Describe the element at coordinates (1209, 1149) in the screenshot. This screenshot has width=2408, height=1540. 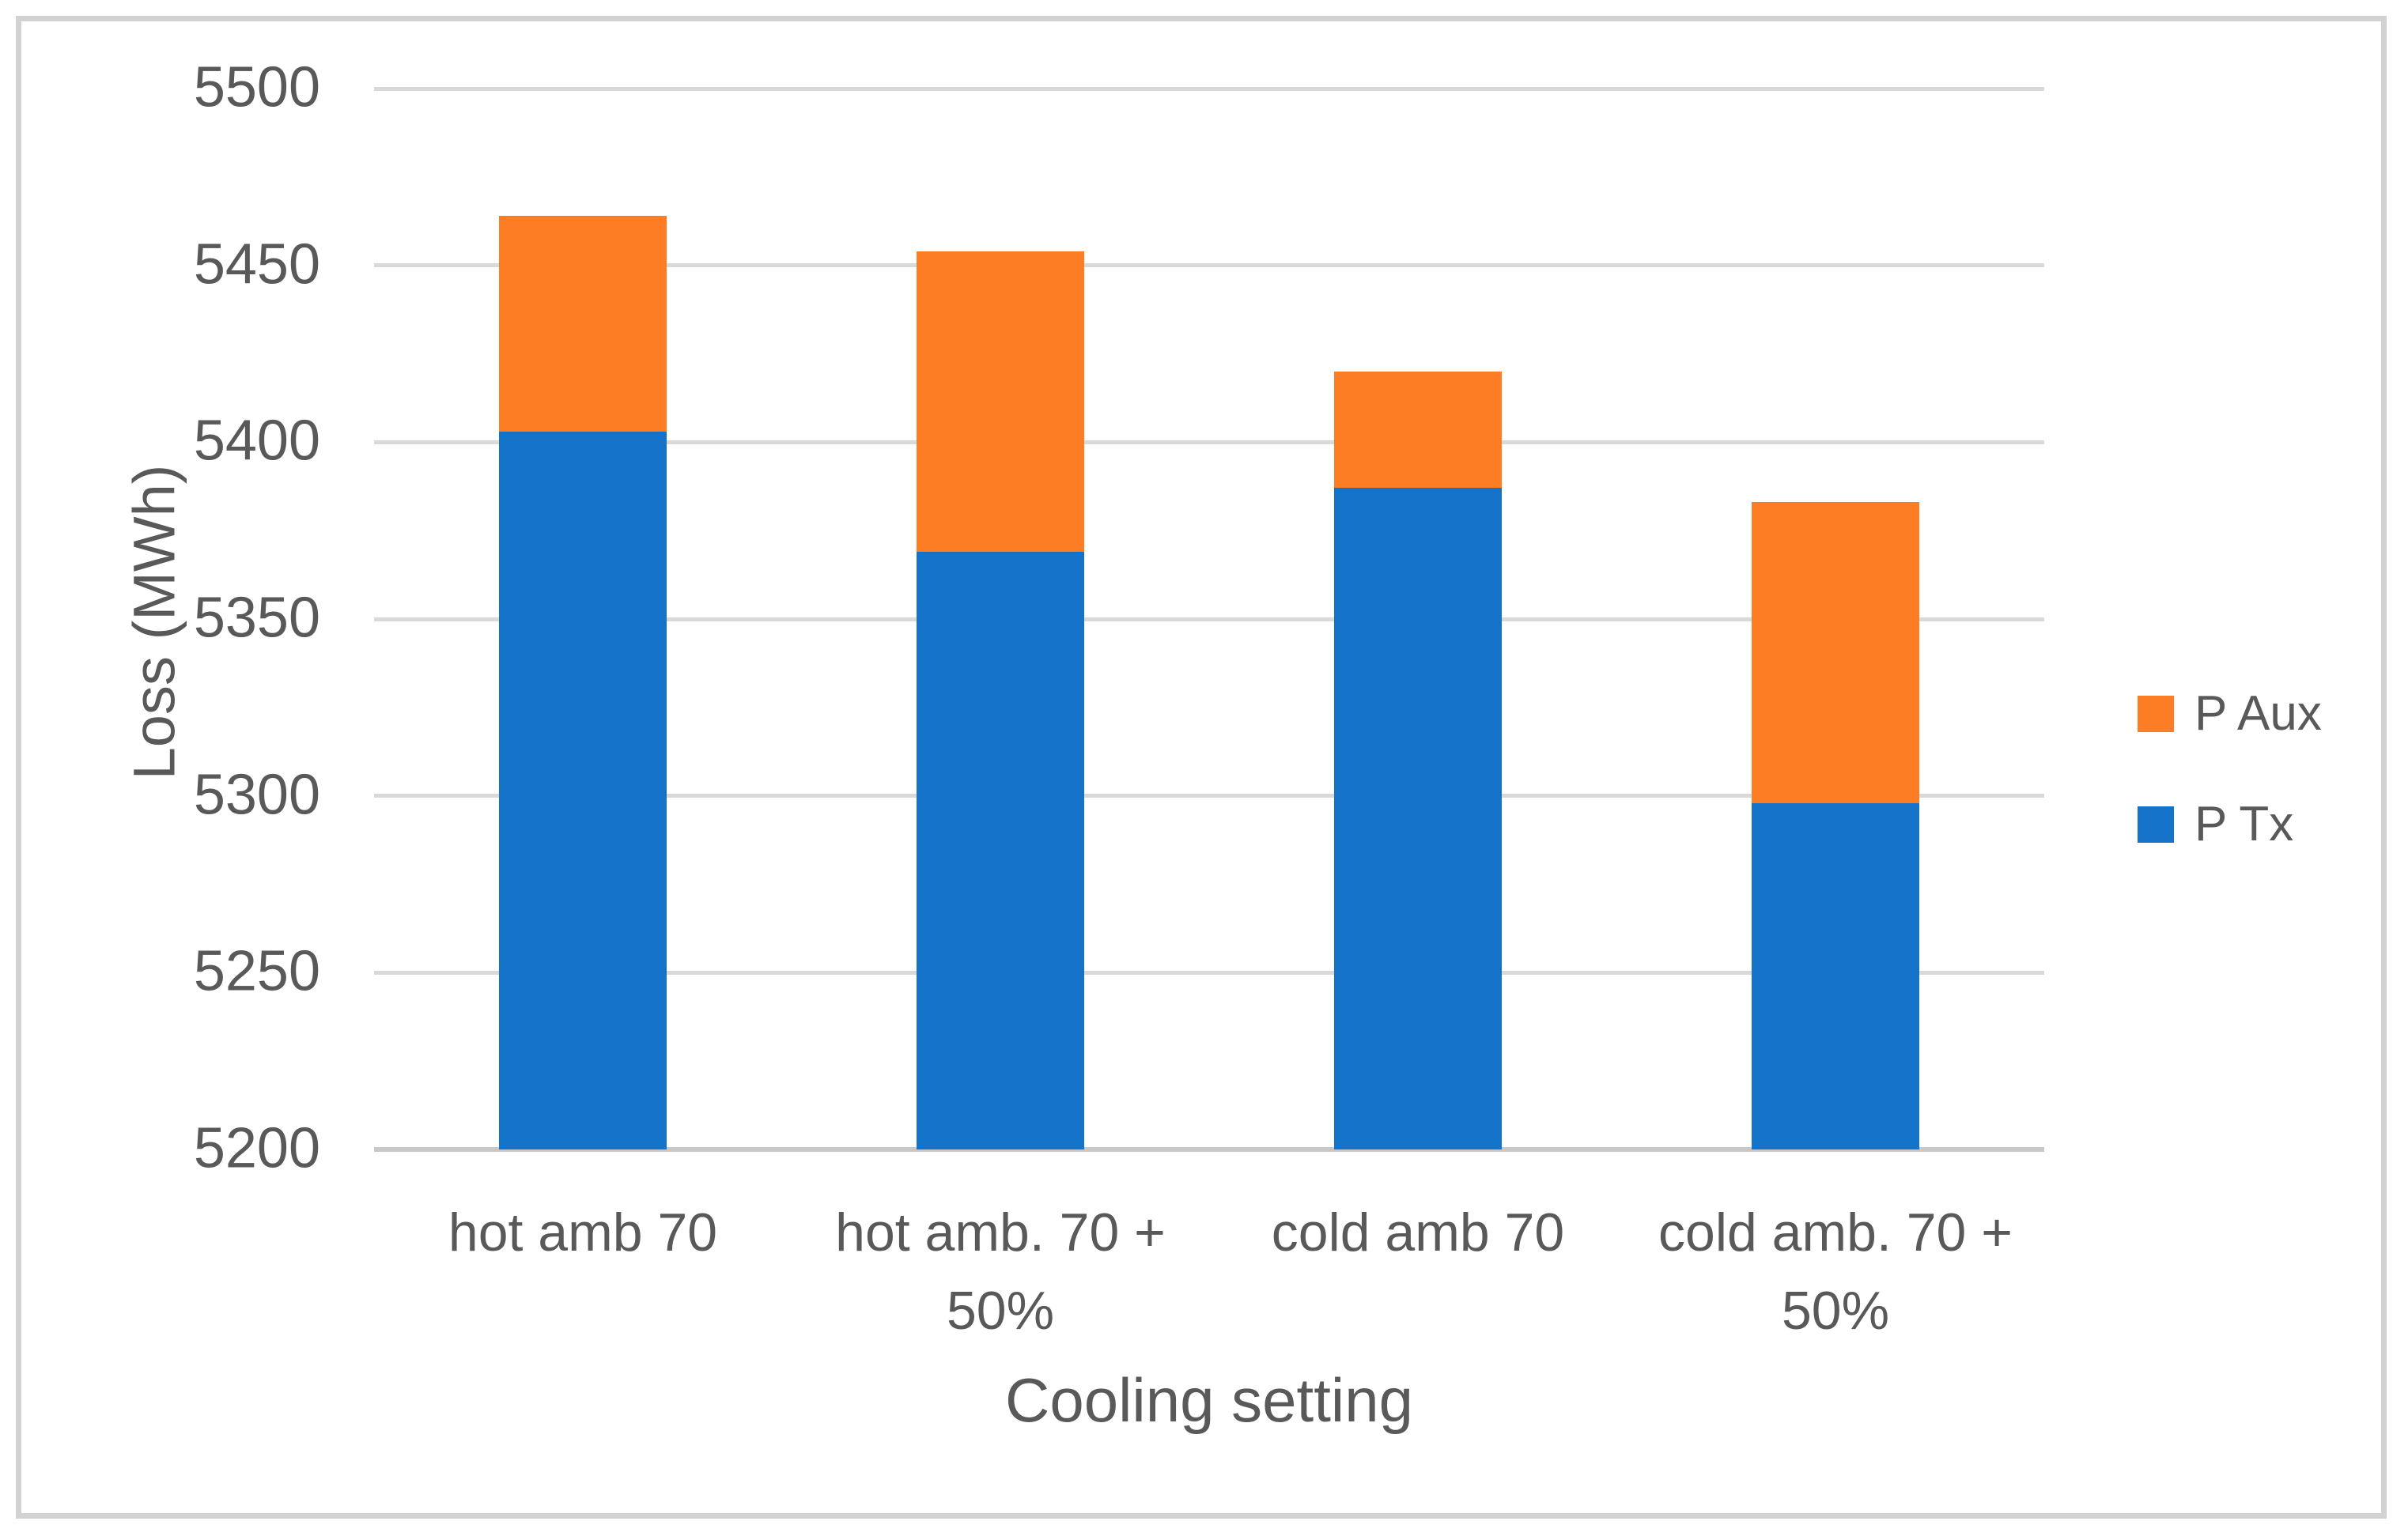
I see `x-axis-line` at that location.